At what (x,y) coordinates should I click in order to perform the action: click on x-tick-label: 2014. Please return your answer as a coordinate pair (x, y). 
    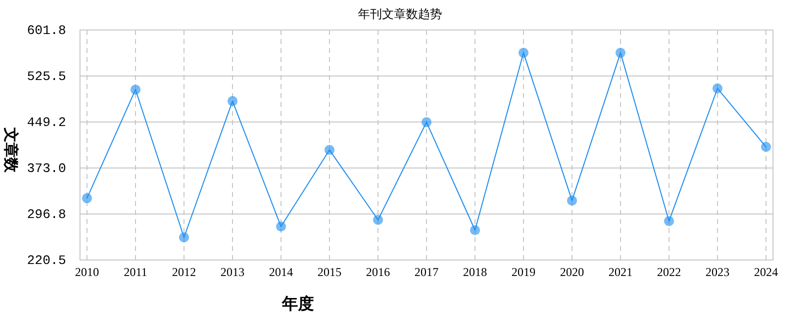
    Looking at the image, I should click on (281, 272).